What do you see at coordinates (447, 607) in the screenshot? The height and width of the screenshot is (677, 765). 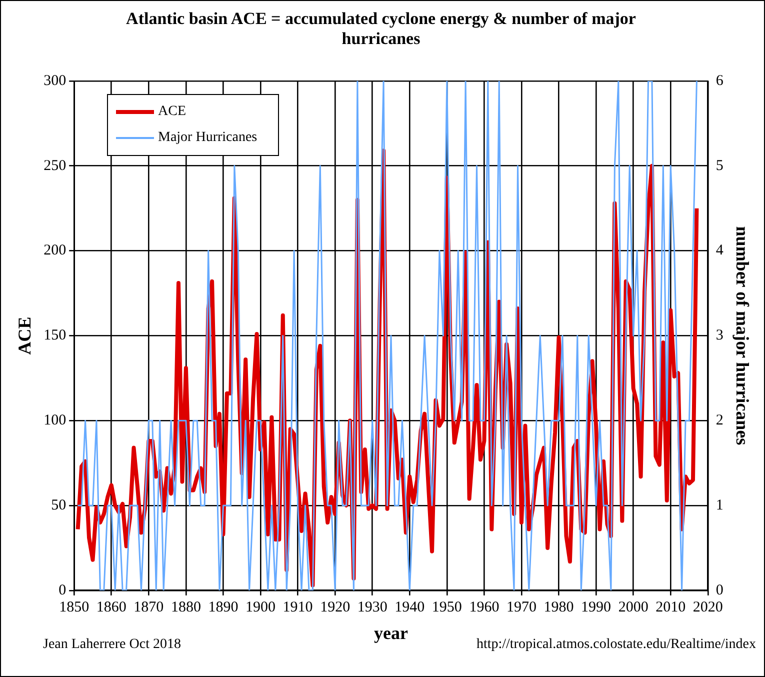 I see `x-tick-label: 1950` at bounding box center [447, 607].